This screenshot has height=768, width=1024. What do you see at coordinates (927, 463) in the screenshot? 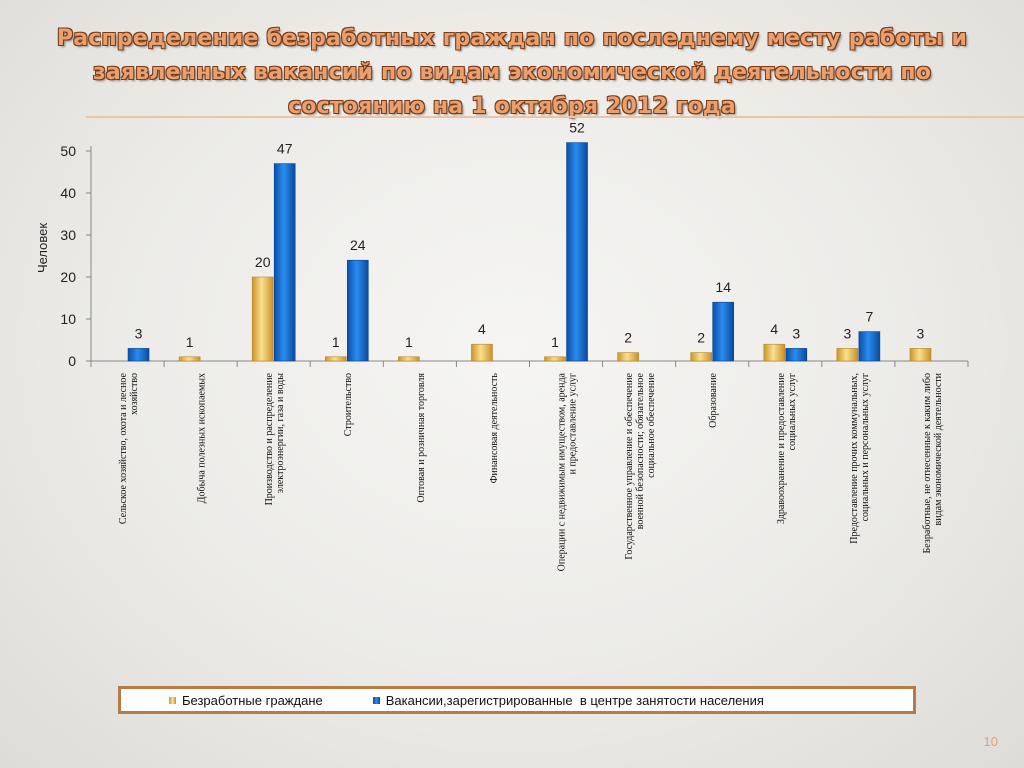
I see `category-label-line: Безработные, не отнесенные к каким либо` at bounding box center [927, 463].